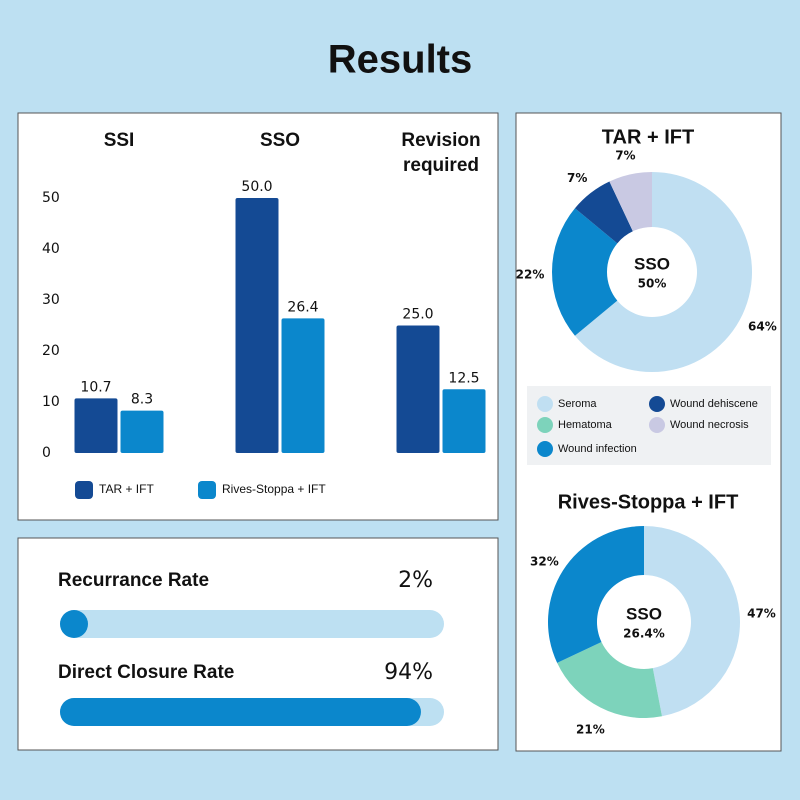 The width and height of the screenshot is (800, 800). Describe the element at coordinates (463, 378) in the screenshot. I see `bar-value-label: 12.5` at that location.